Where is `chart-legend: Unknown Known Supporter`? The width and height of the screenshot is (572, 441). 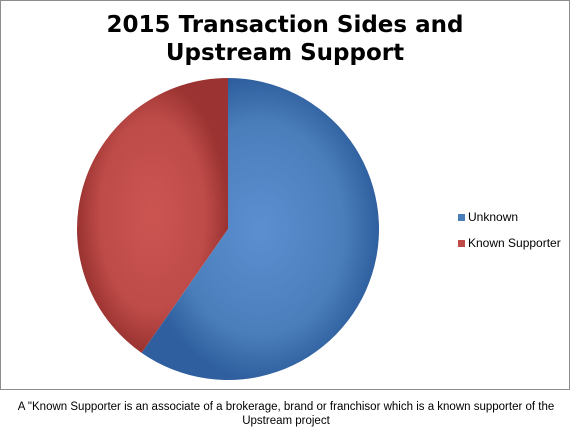
chart-legend: Unknown Known Supporter is located at coordinates (509, 236).